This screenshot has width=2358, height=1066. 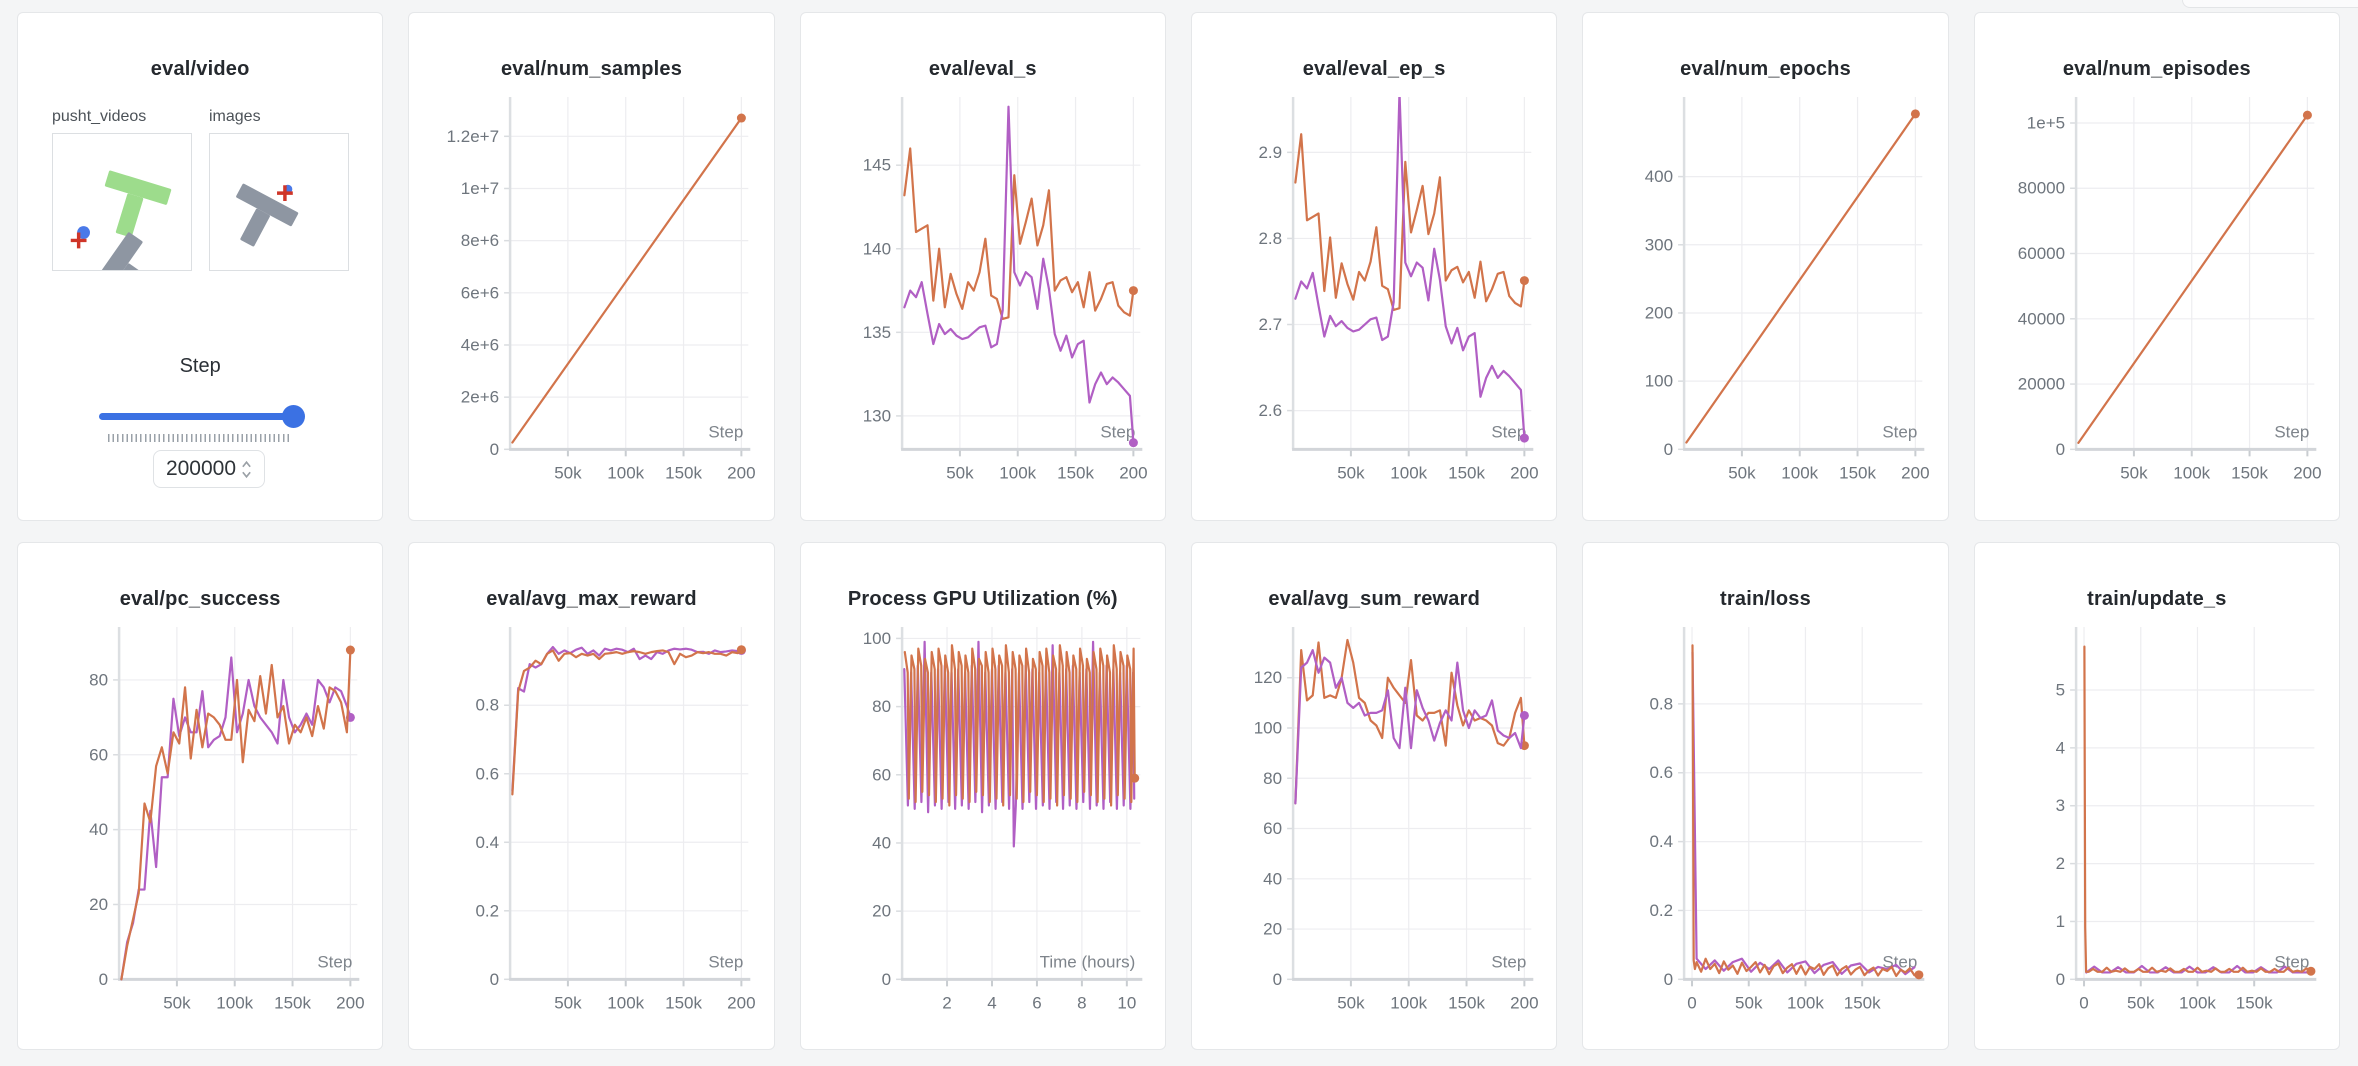 I want to click on svg-text: 2.7, so click(x=1270, y=324).